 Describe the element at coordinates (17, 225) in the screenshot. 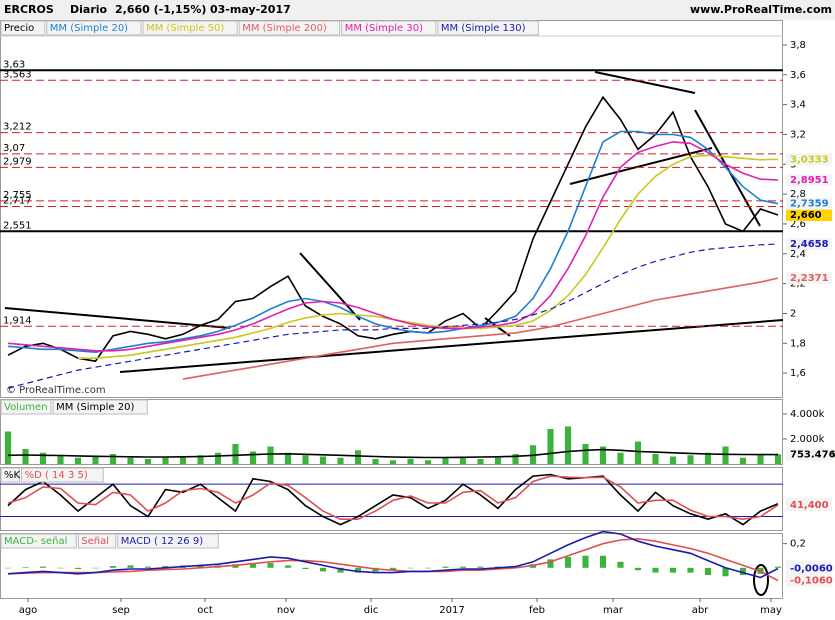

I see `level-label: 2,551` at that location.